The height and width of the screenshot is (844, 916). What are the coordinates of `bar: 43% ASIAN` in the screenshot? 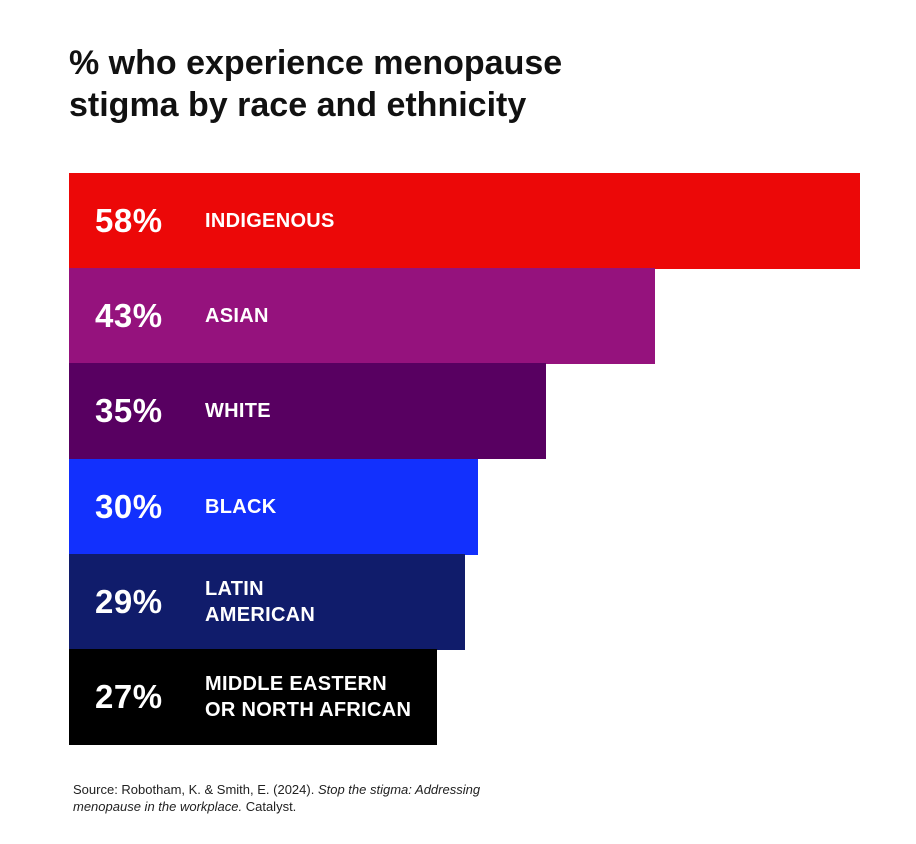 It's located at (362, 316).